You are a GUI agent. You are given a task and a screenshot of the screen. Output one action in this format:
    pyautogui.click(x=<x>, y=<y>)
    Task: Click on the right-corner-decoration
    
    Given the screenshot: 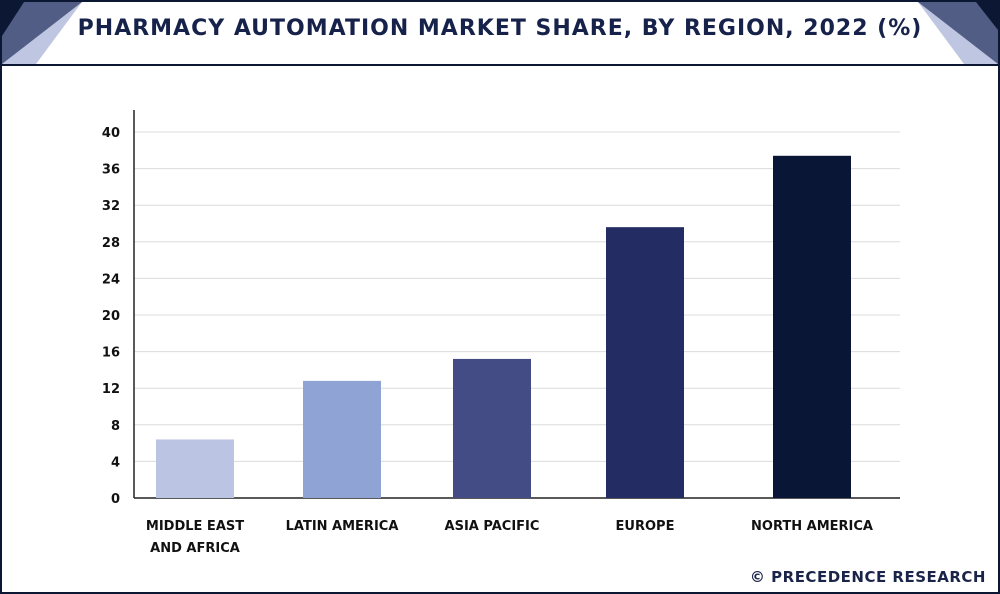 What is the action you would take?
    pyautogui.click(x=958, y=33)
    